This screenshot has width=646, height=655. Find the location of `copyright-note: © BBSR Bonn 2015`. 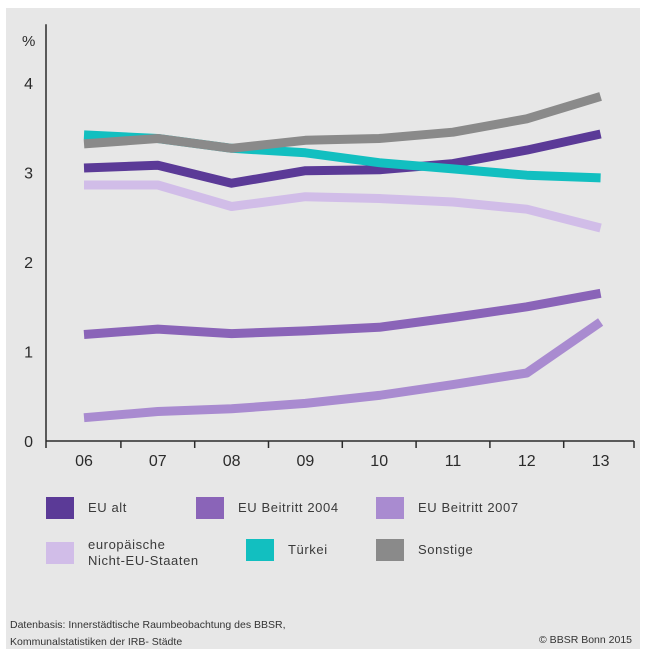

copyright-note: © BBSR Bonn 2015 is located at coordinates (585, 640).